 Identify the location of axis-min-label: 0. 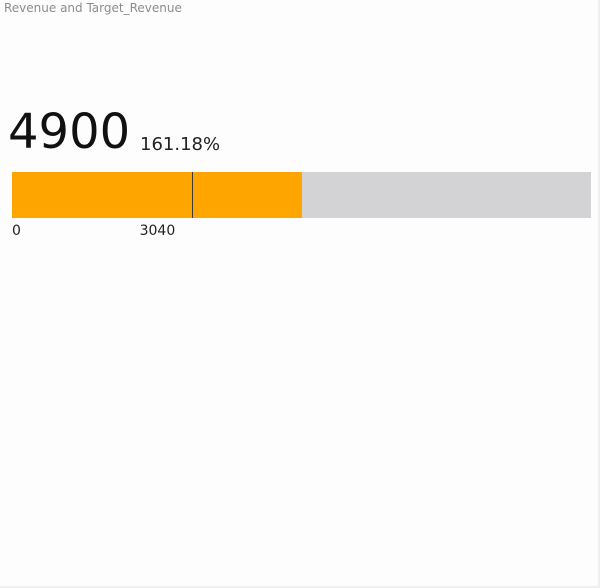
(16, 231).